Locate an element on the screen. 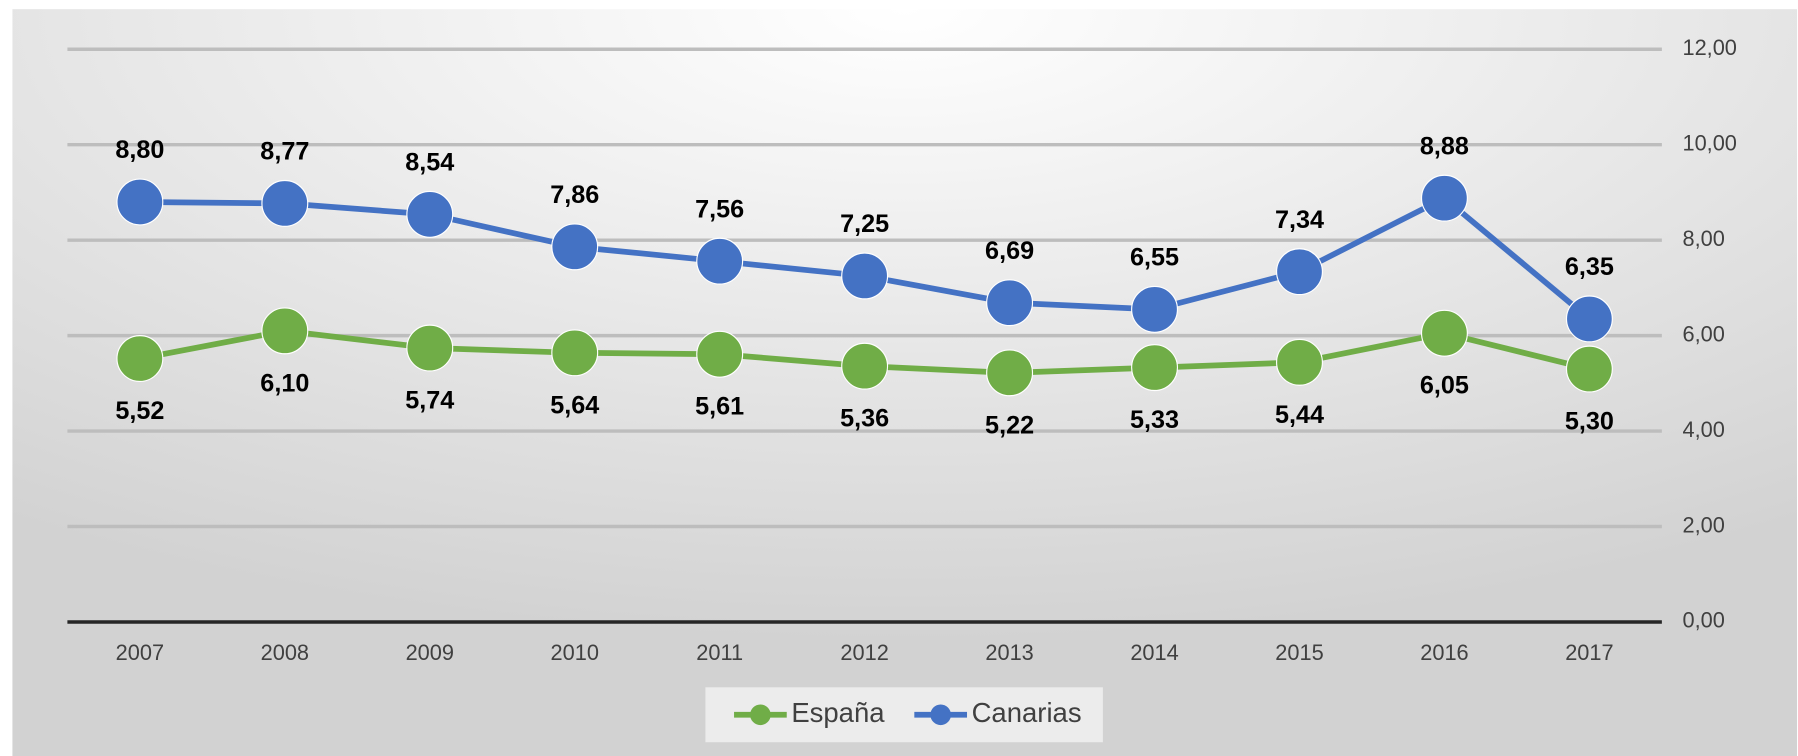  y-tick-label: 6,00 is located at coordinates (1703, 333).